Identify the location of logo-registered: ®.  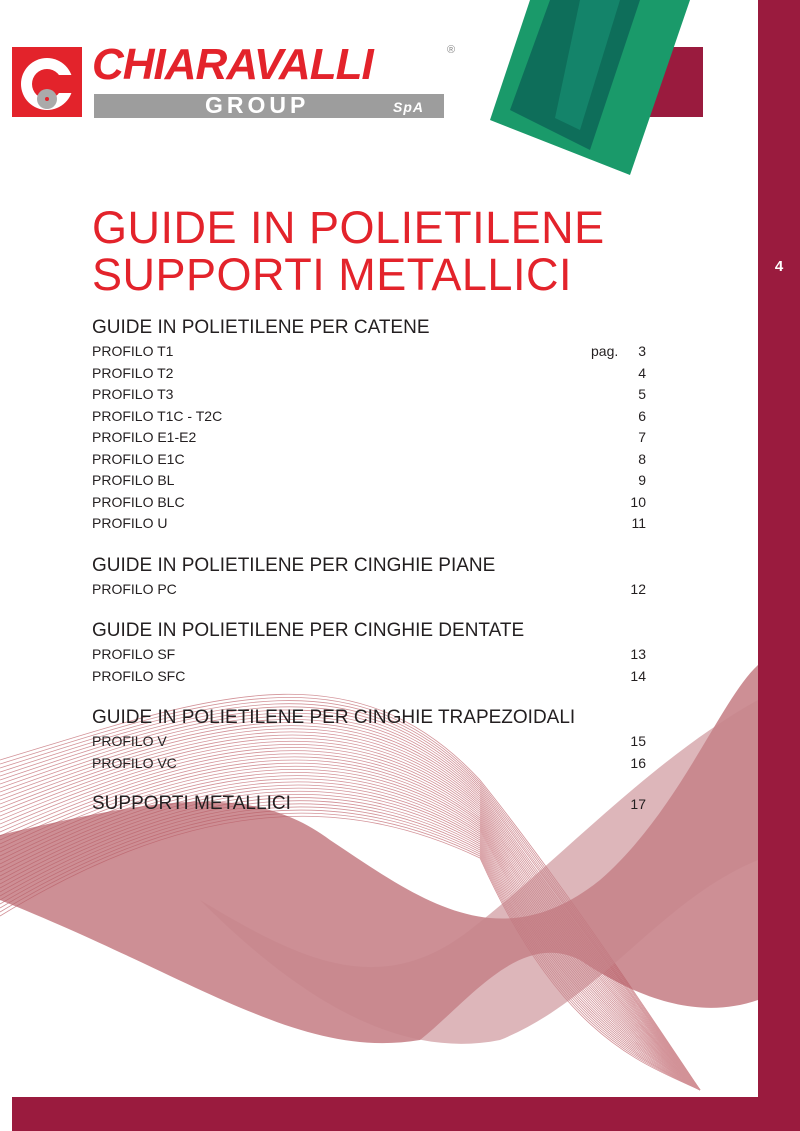
(451, 50).